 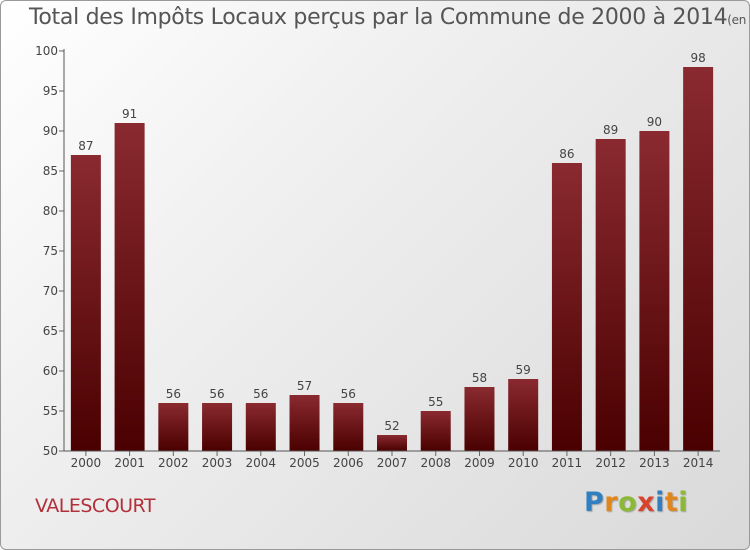 What do you see at coordinates (738, 20) in the screenshot?
I see `chart-unit-note: (en milliers d'€)` at bounding box center [738, 20].